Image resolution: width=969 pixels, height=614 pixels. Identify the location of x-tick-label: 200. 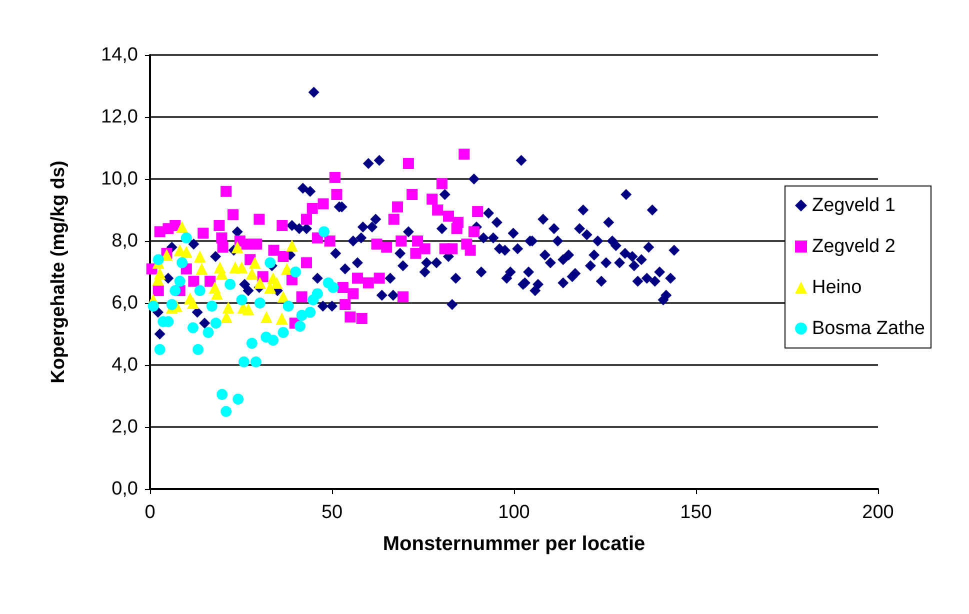
(878, 512).